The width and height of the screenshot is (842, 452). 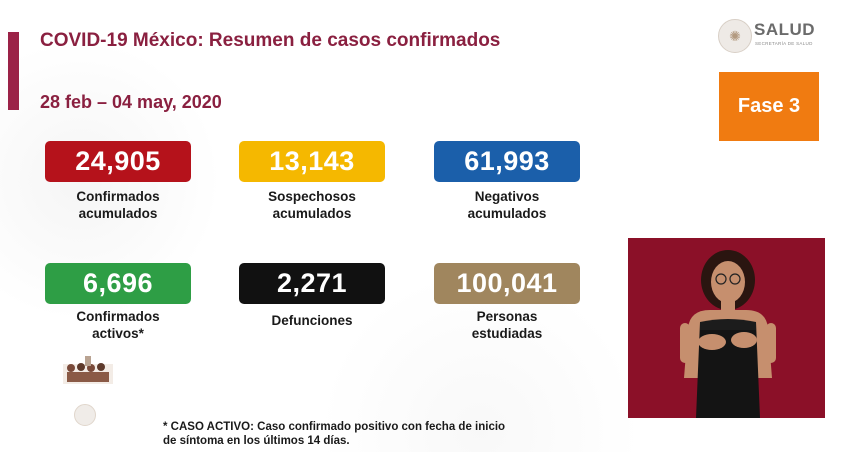 I want to click on logo-name: SALUD, so click(x=785, y=29).